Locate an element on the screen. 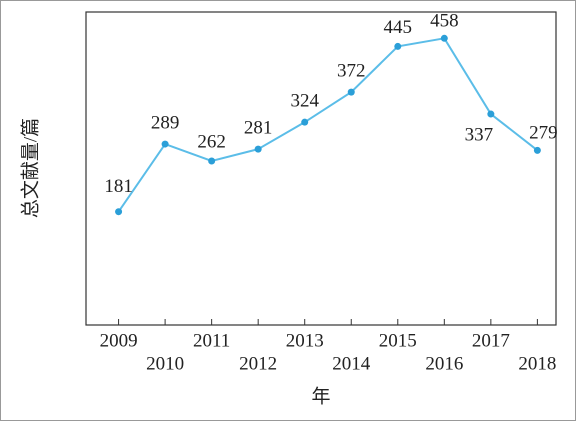  data-label: 372 is located at coordinates (351, 70).